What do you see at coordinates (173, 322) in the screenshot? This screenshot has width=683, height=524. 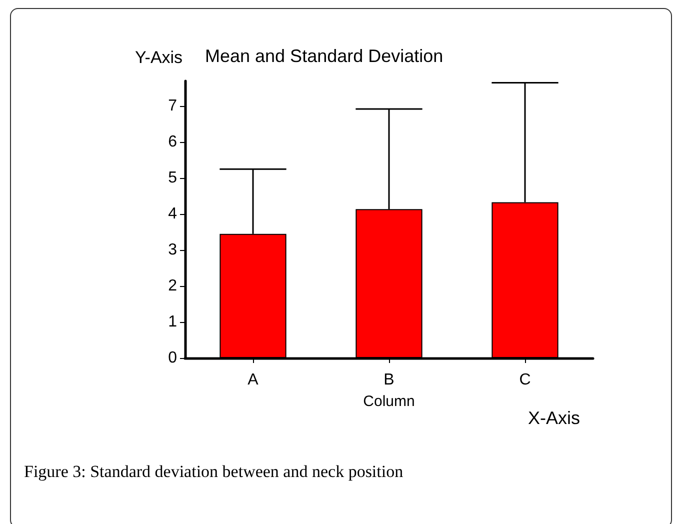 I see `y-tick-label: 1` at bounding box center [173, 322].